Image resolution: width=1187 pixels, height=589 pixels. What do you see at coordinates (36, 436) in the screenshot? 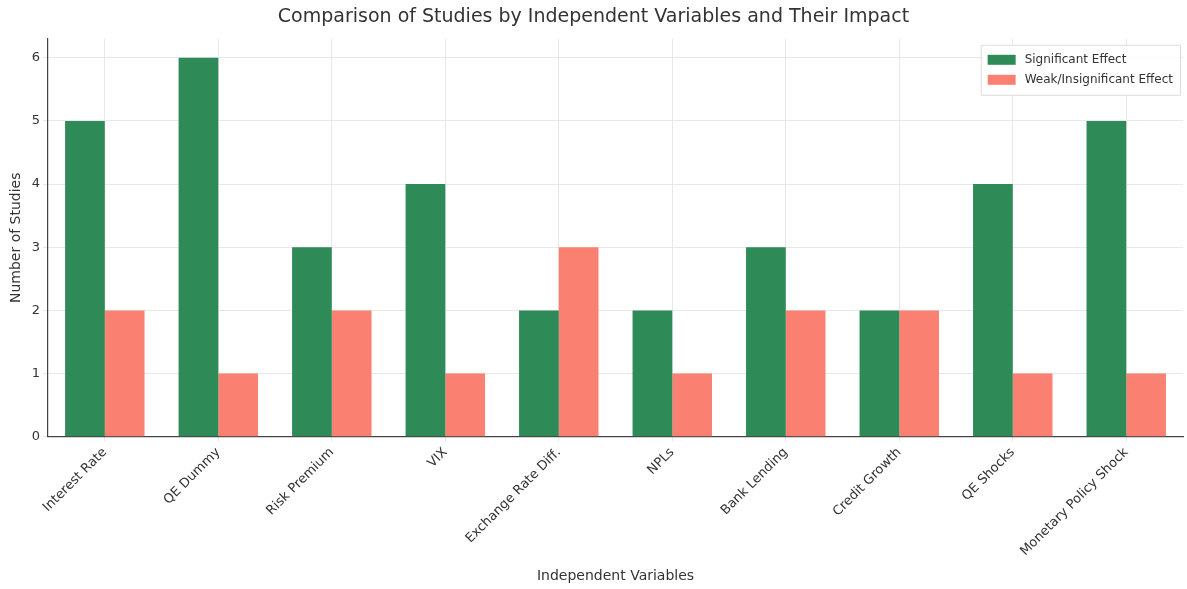
I see `y-tick-label: 0` at bounding box center [36, 436].